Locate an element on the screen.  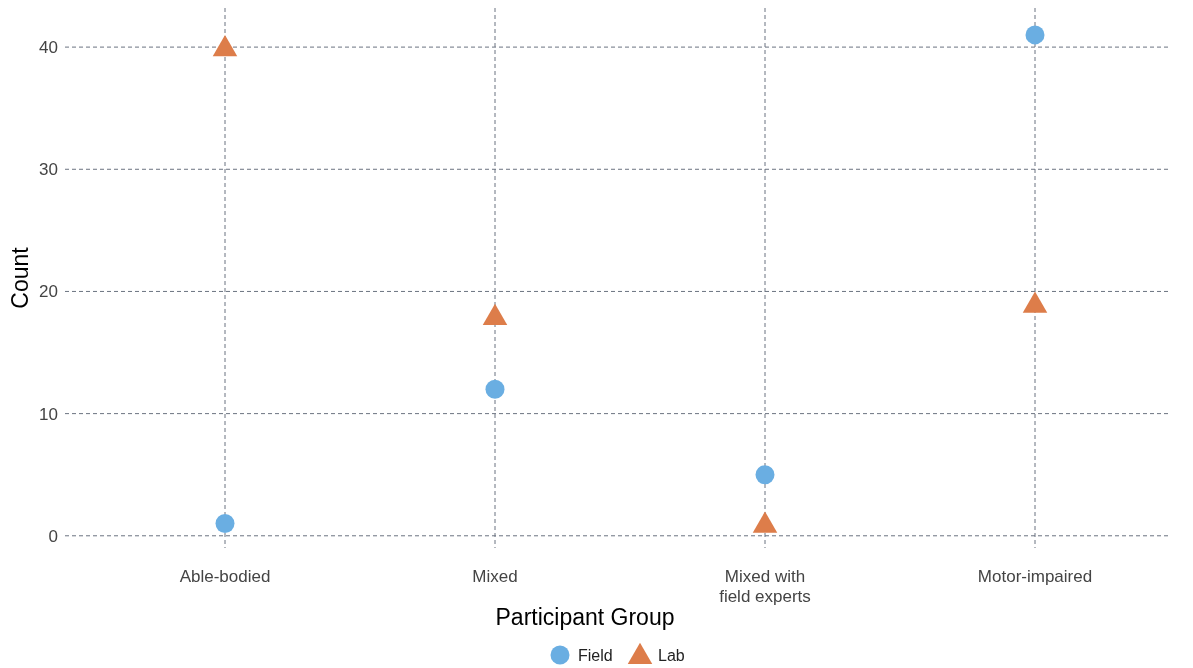
y-tick-label: 30 is located at coordinates (48, 170).